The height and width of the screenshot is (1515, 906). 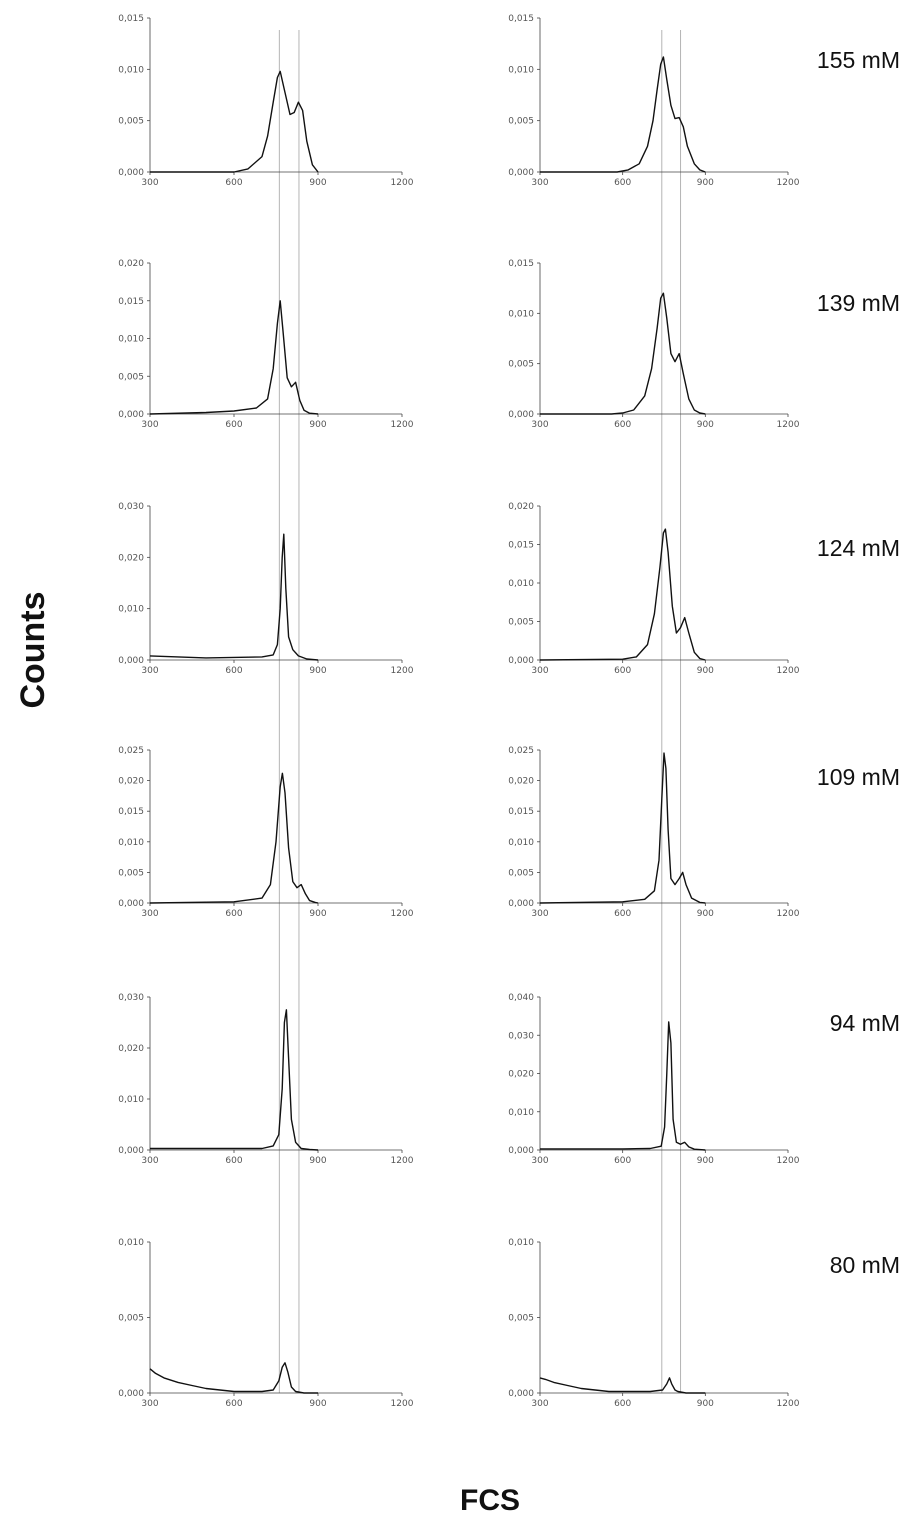 I want to click on concentration-labels: 155 mM 139 mM 124 mM 109 mM 94 mM 80 mM, so click(x=858, y=662).